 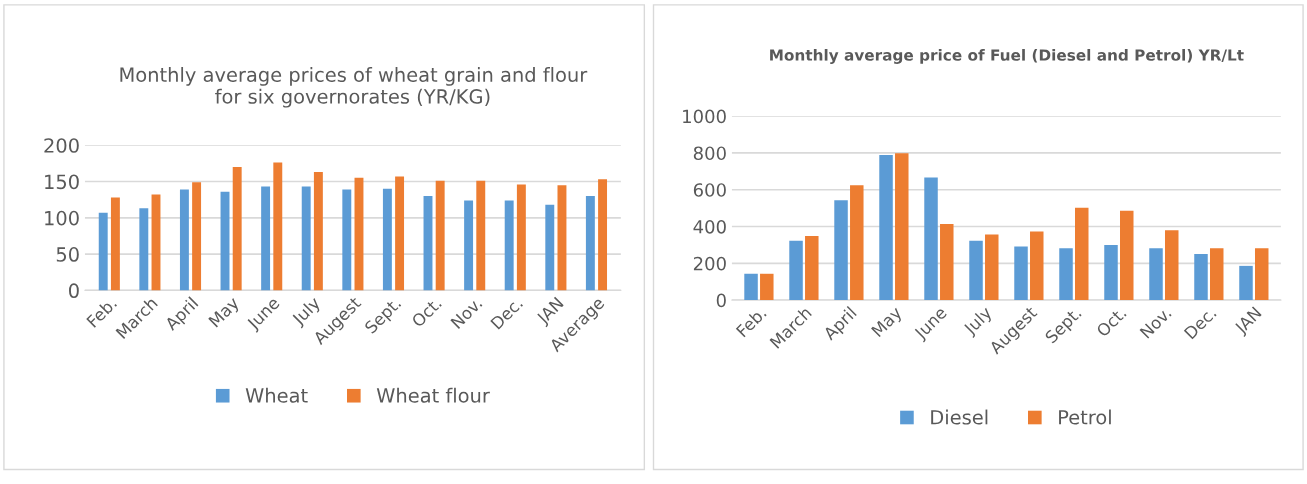 I want to click on y-tick-label: 100, so click(x=62, y=218).